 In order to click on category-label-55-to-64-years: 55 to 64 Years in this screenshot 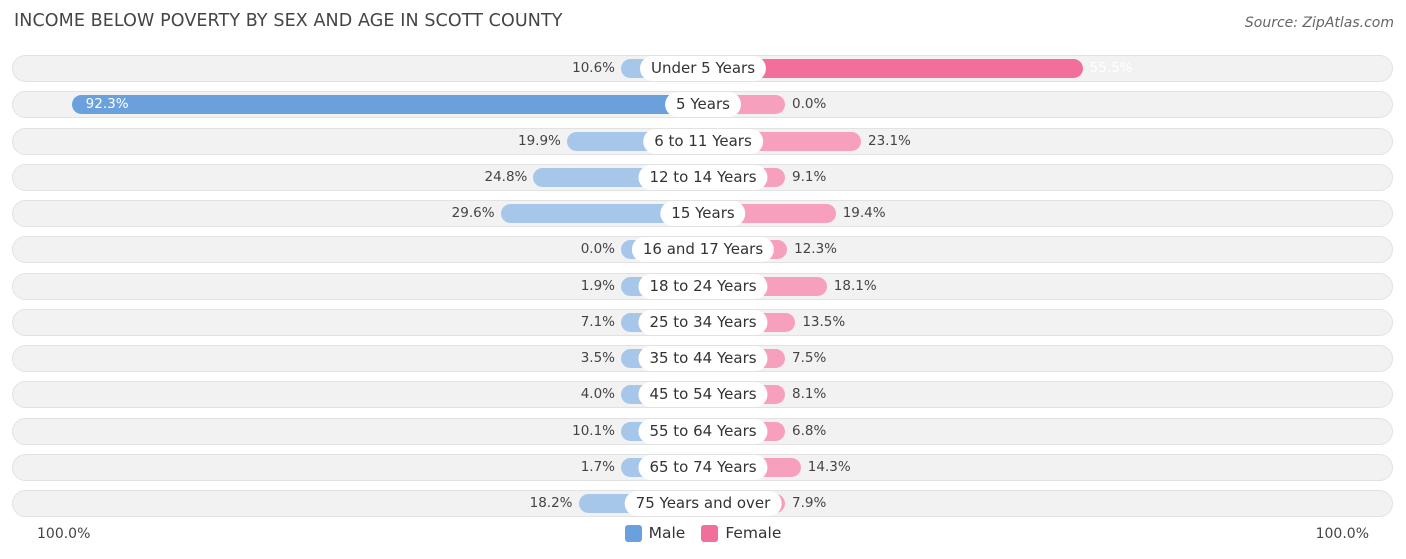, I will do `click(703, 431)`.